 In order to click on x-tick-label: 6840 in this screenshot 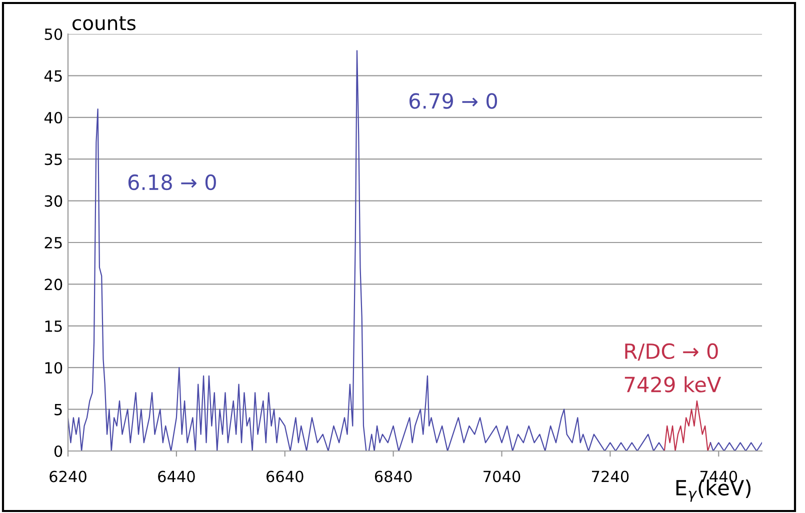, I will do `click(393, 476)`.